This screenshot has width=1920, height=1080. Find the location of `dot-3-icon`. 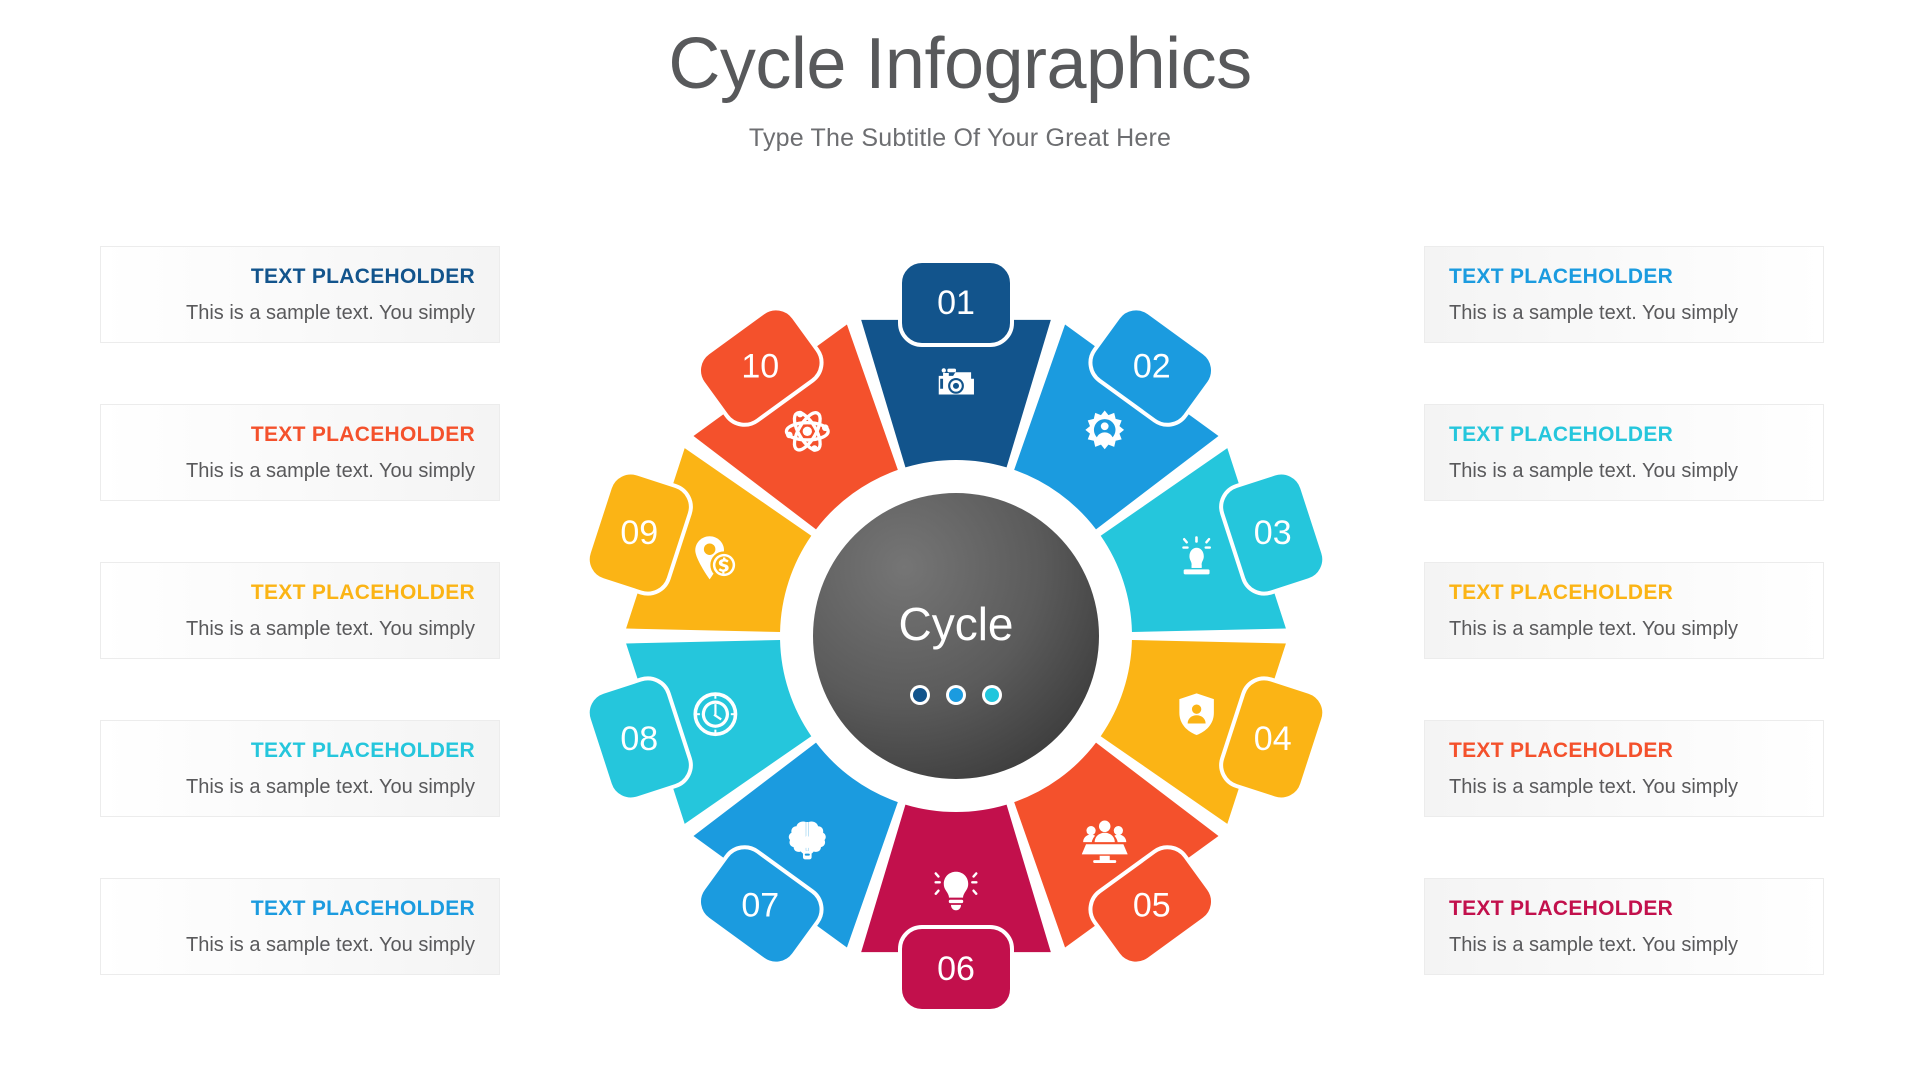

dot-3-icon is located at coordinates (992, 695).